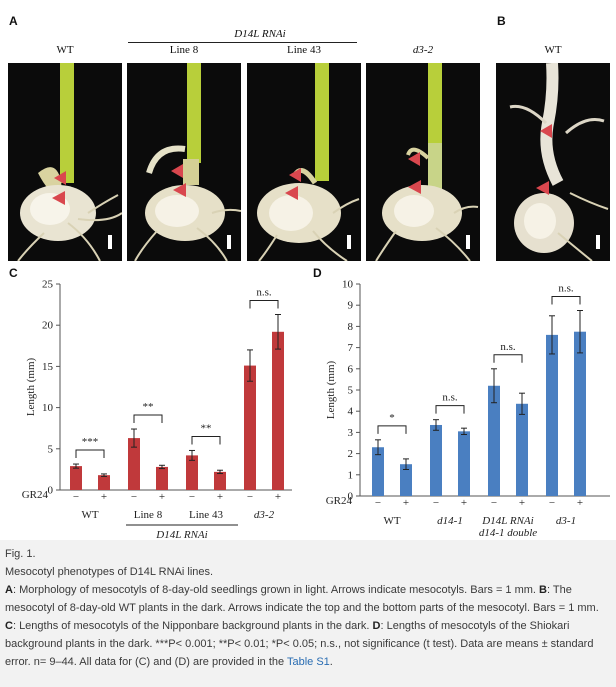 The height and width of the screenshot is (687, 616). Describe the element at coordinates (566, 521) in the screenshot. I see `group-label: d3-1` at that location.